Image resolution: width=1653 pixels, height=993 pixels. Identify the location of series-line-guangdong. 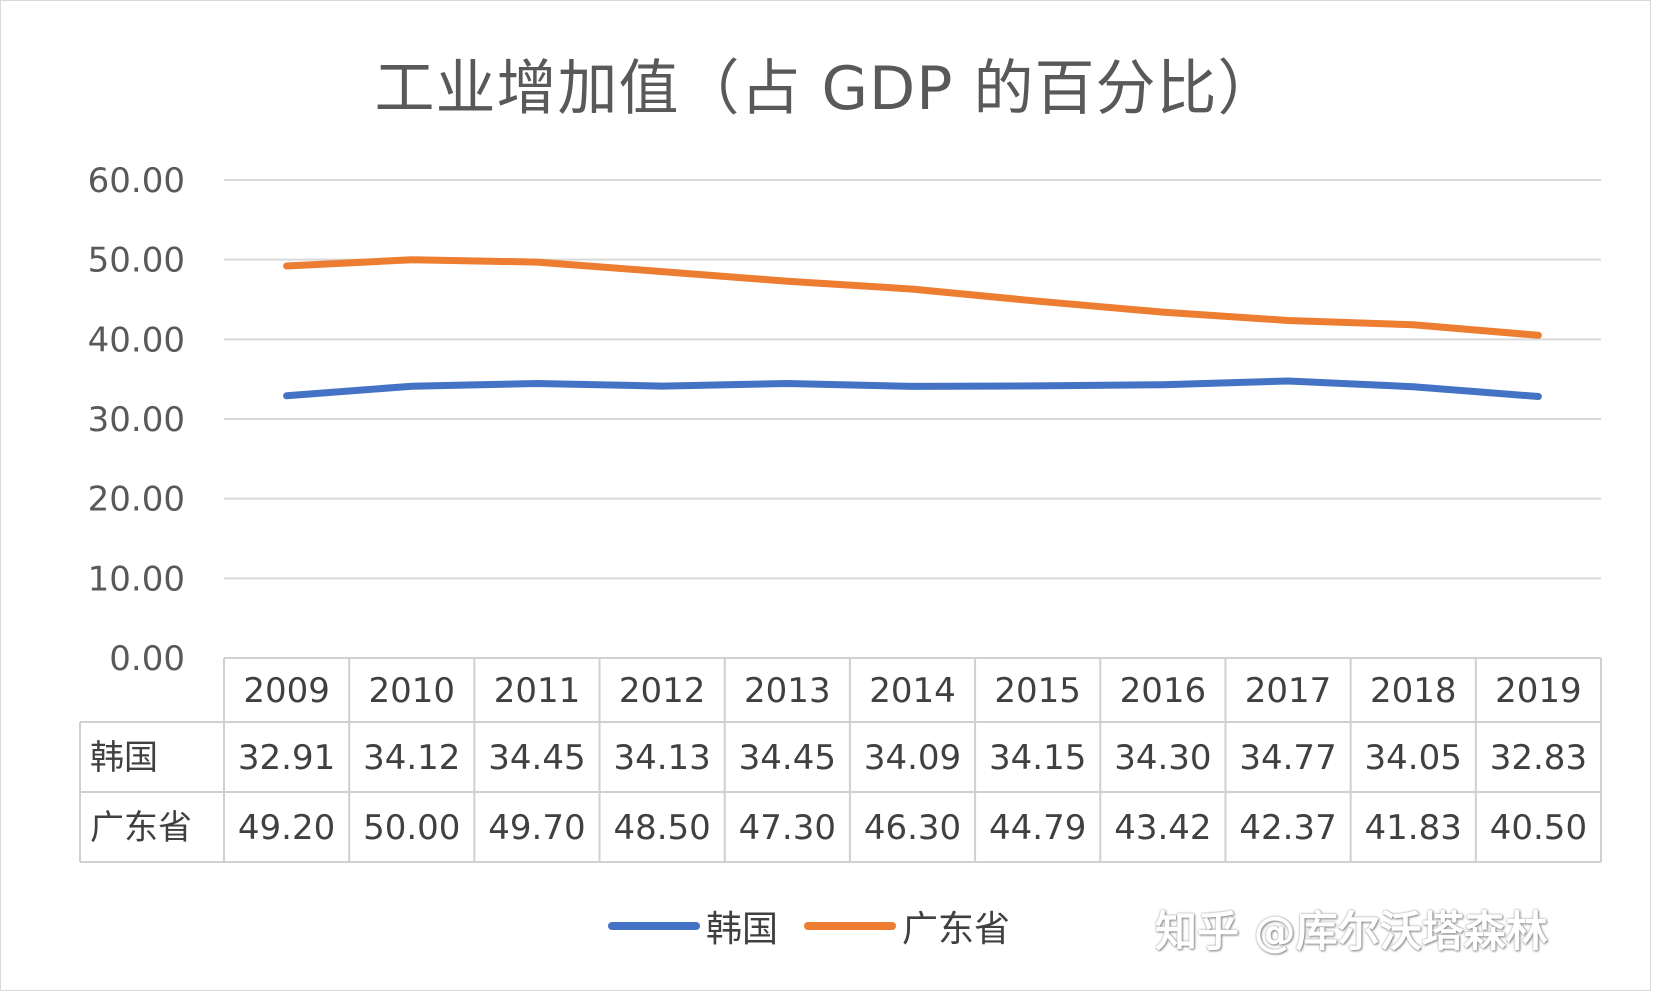
(912, 297).